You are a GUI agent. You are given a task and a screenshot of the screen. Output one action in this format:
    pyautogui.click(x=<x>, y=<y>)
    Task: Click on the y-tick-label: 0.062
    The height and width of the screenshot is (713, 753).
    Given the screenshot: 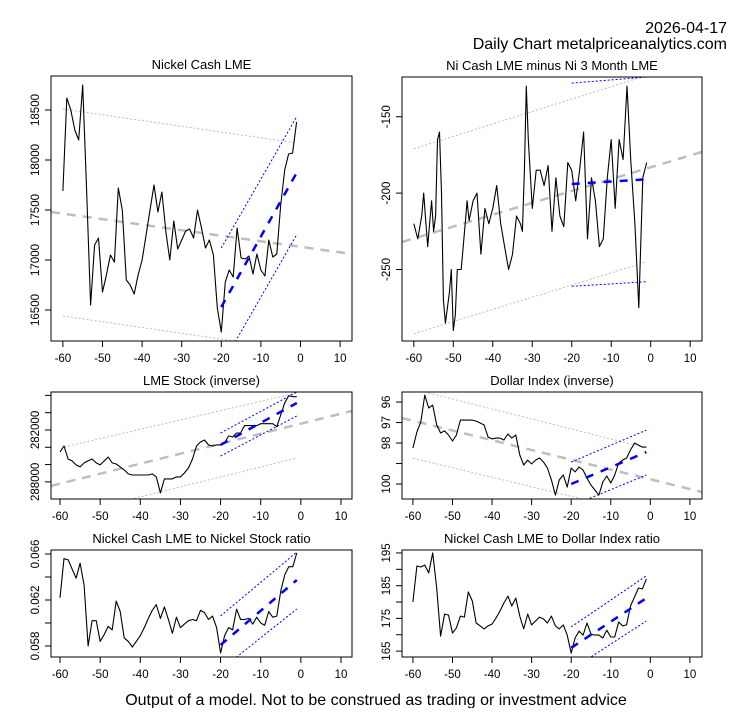 What is the action you would take?
    pyautogui.click(x=36, y=600)
    